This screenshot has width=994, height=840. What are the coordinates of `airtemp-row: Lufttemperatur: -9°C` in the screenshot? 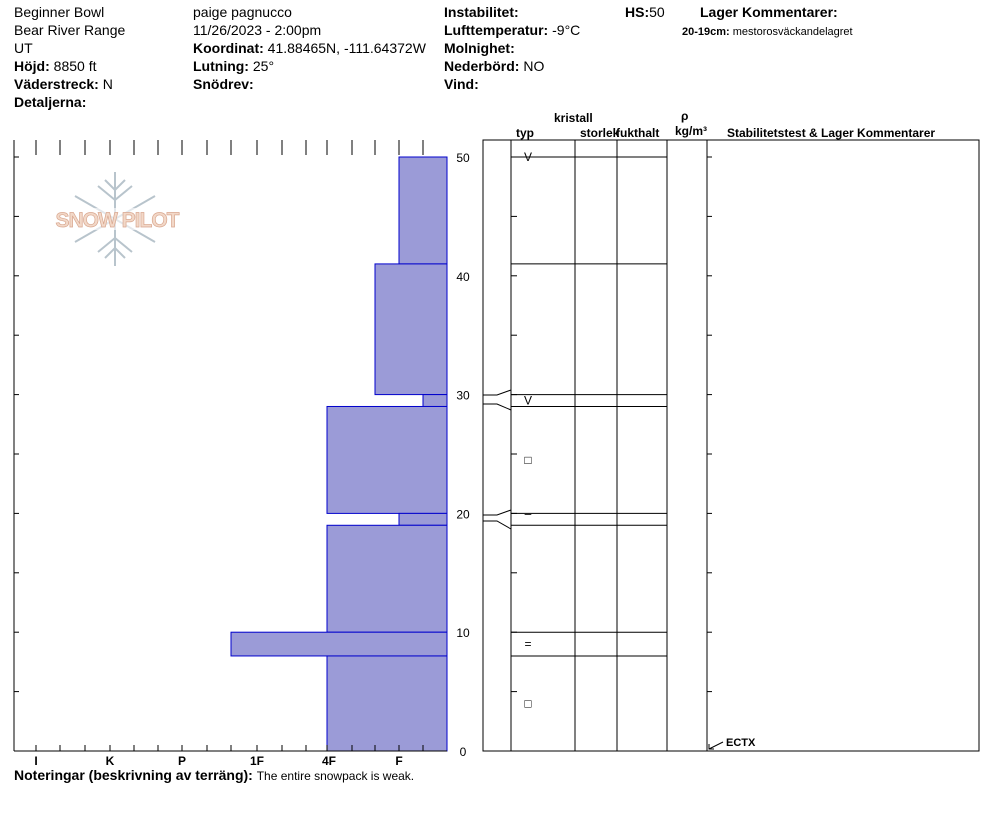 It's located at (512, 30).